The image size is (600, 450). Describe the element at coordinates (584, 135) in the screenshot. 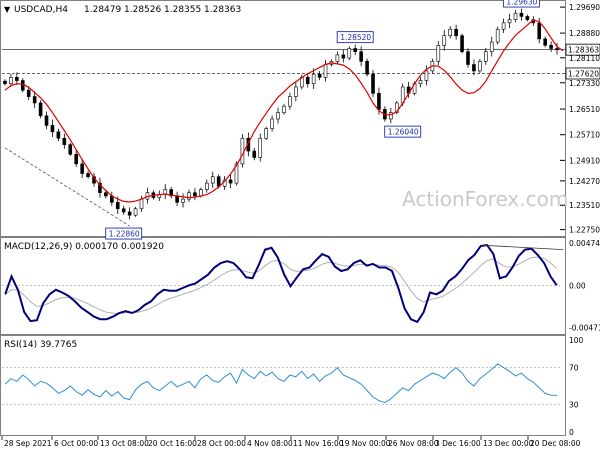

I see `price-y-tick-label: 1.25710` at that location.